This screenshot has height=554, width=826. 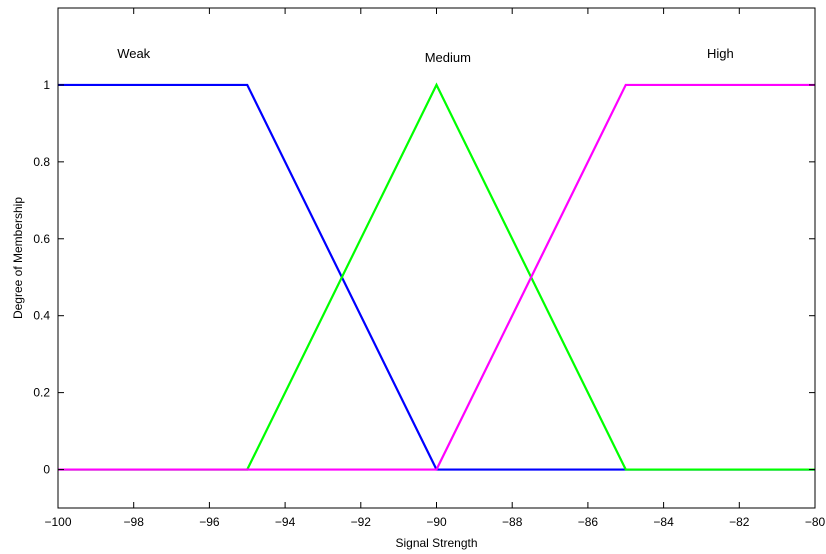 I want to click on y-axis-label: Degree of Membership, so click(x=18, y=258).